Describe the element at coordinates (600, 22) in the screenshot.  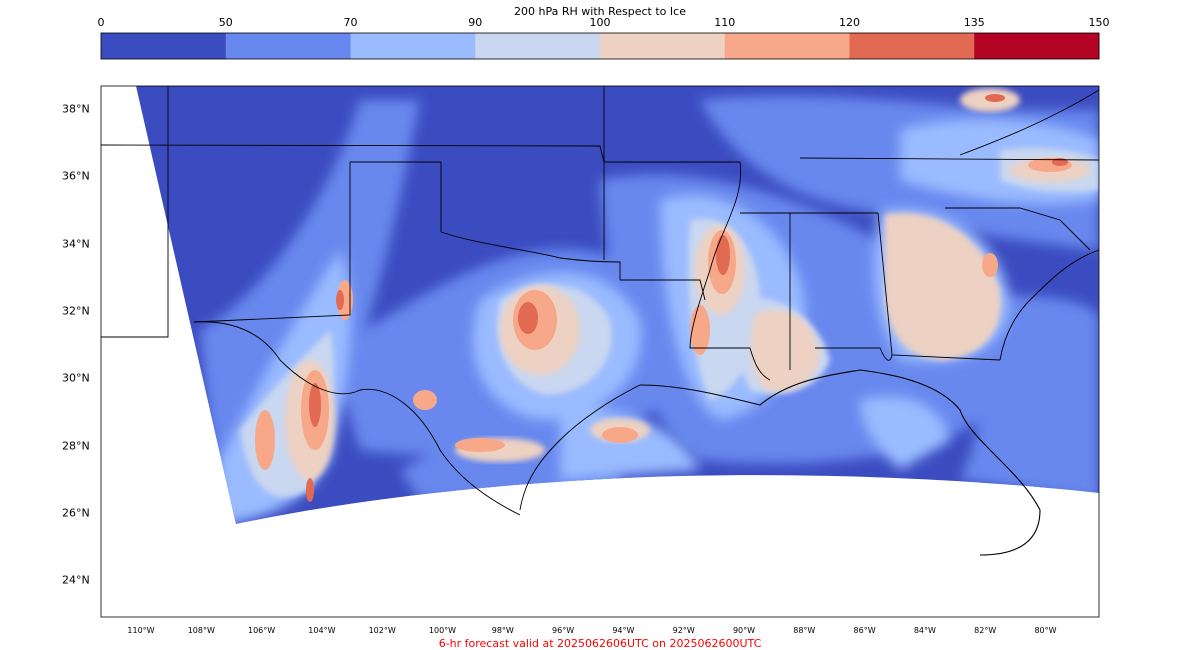
I see `colorbar-tick-label: 100` at that location.